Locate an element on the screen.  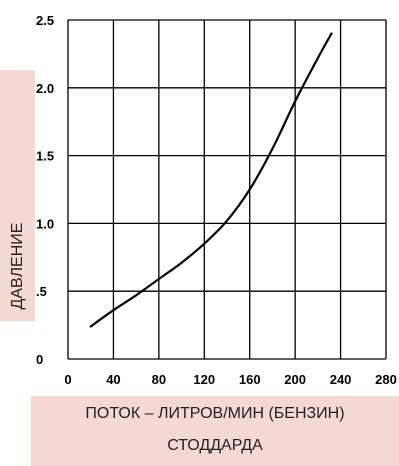
x-tick-label-3: 120 is located at coordinates (204, 379).